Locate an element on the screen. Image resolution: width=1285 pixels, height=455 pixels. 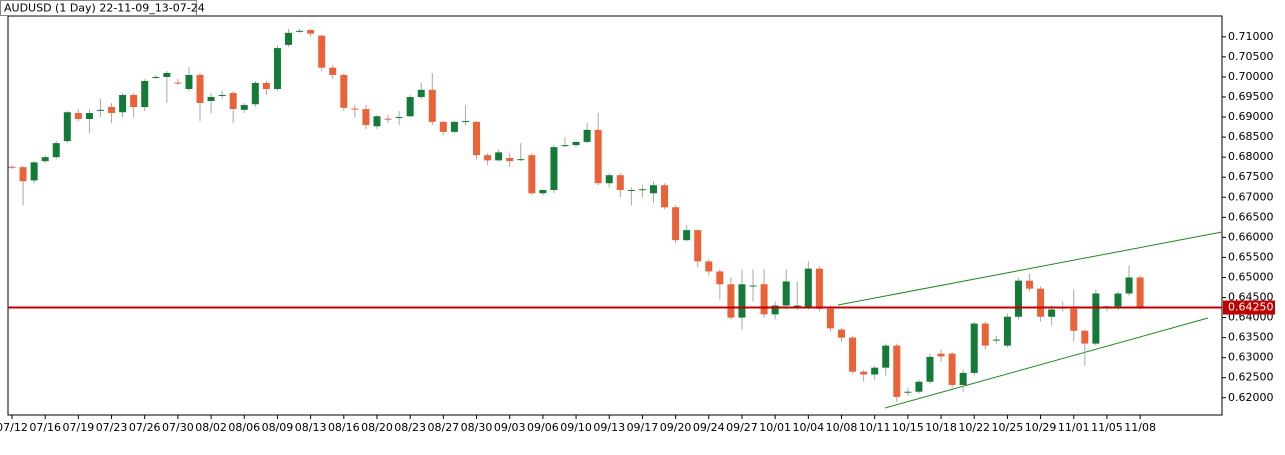
y-tick-label: 0.65000 is located at coordinates (1251, 276).